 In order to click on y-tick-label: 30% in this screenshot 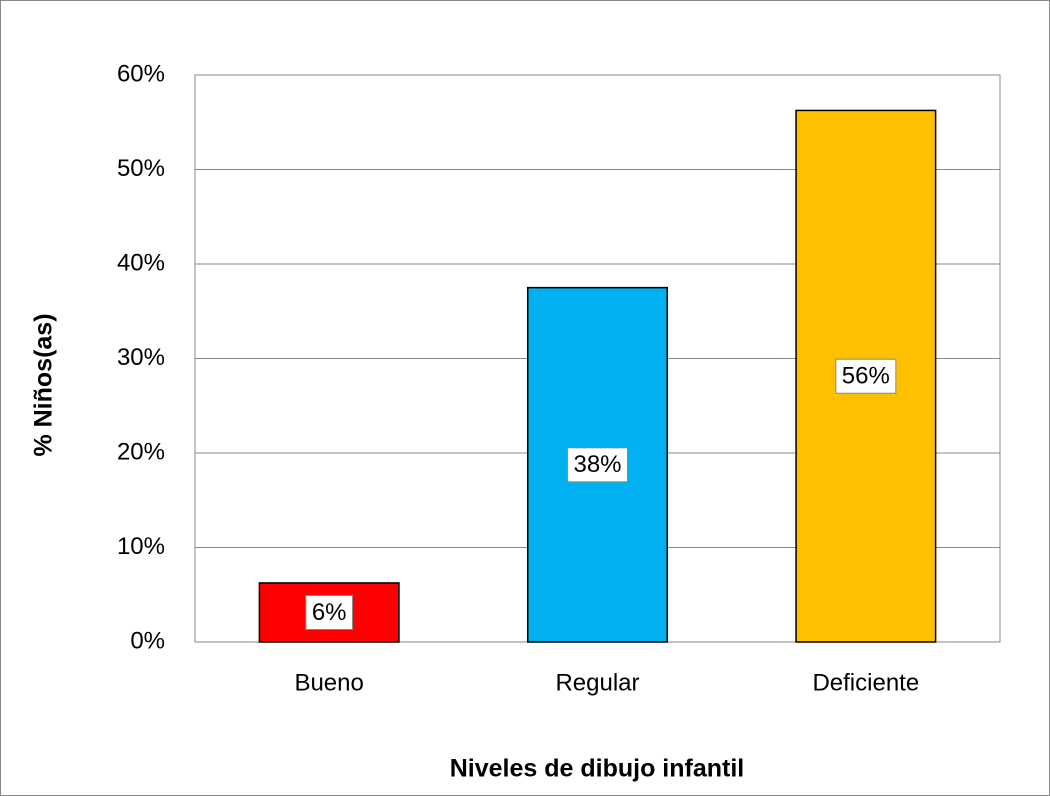, I will do `click(141, 357)`.